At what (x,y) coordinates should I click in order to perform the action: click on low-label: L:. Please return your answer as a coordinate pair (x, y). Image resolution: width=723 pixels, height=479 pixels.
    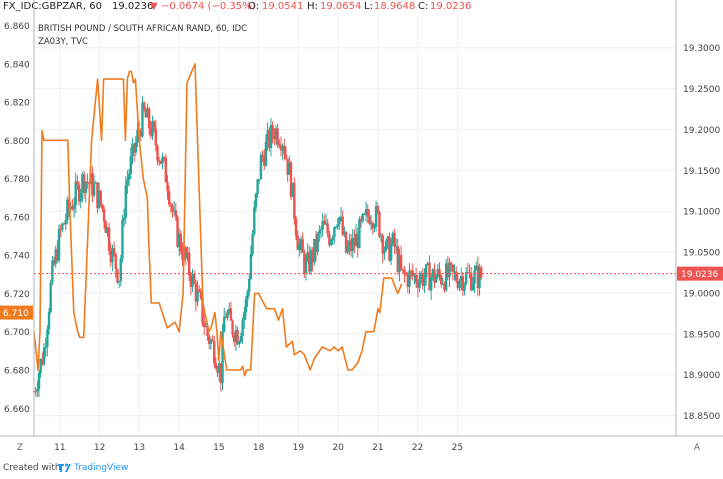
    Looking at the image, I should click on (368, 6).